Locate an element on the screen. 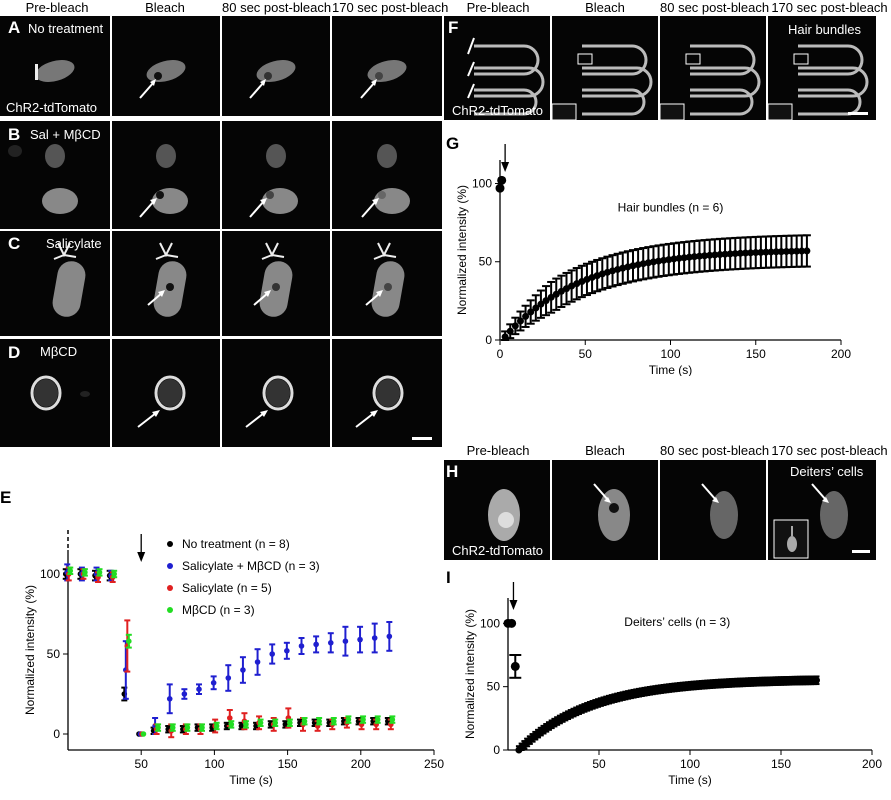  micrograph-d-170sec is located at coordinates (387, 393).